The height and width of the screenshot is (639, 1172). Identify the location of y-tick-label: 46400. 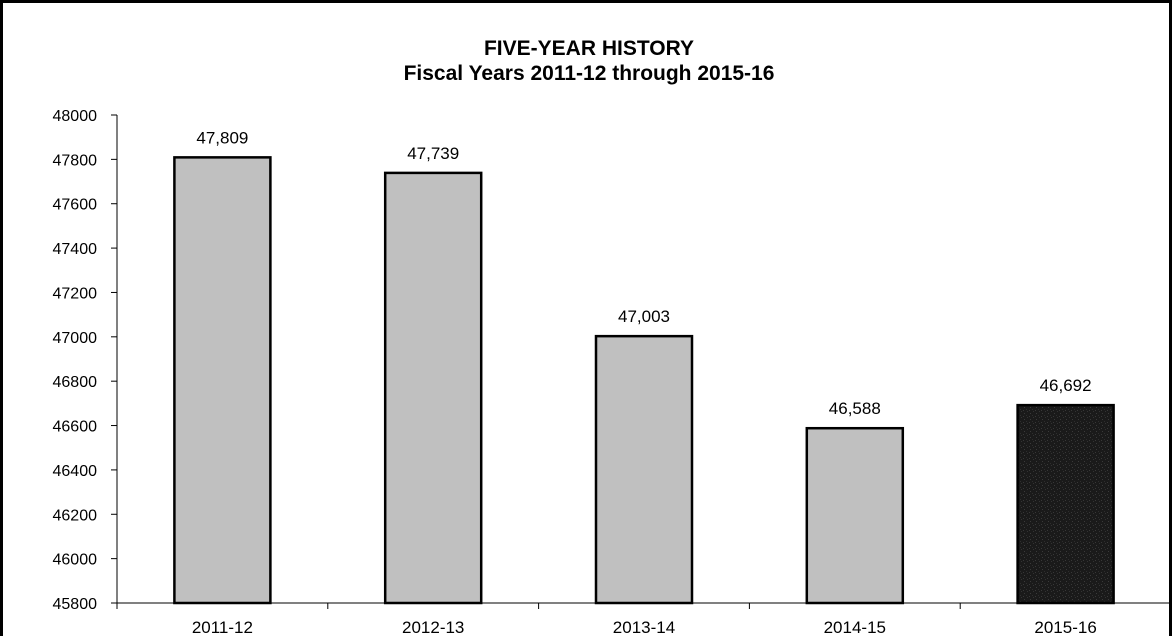
(75, 471).